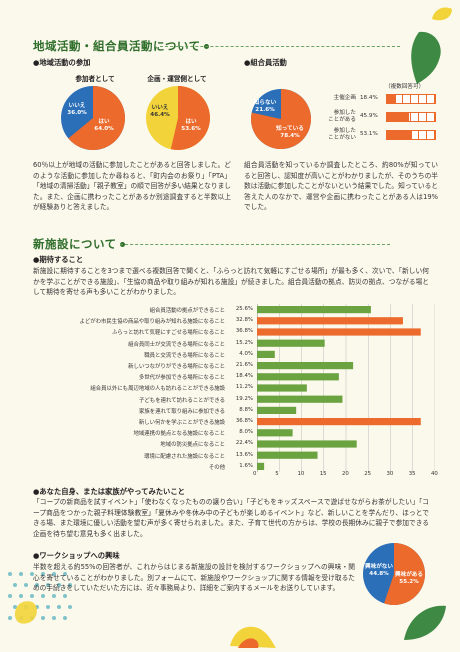 This screenshot has height=652, width=460. What do you see at coordinates (184, 456) in the screenshot?
I see `category-label: 環境に配慮された施設になること` at bounding box center [184, 456].